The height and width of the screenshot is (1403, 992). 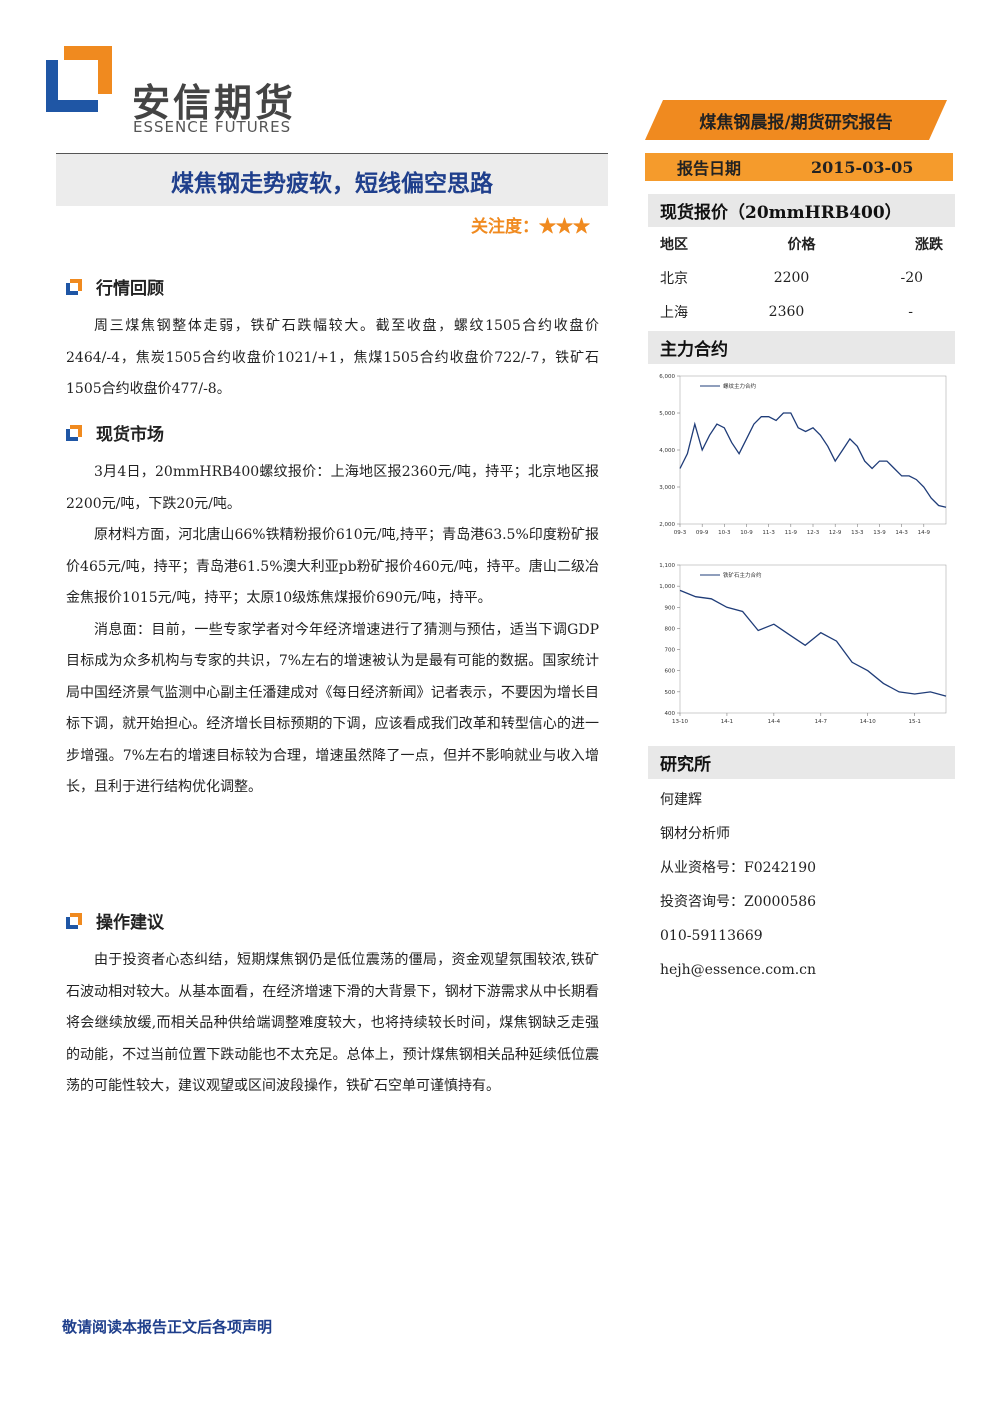 I want to click on institute-heading: 研究所, so click(x=801, y=762).